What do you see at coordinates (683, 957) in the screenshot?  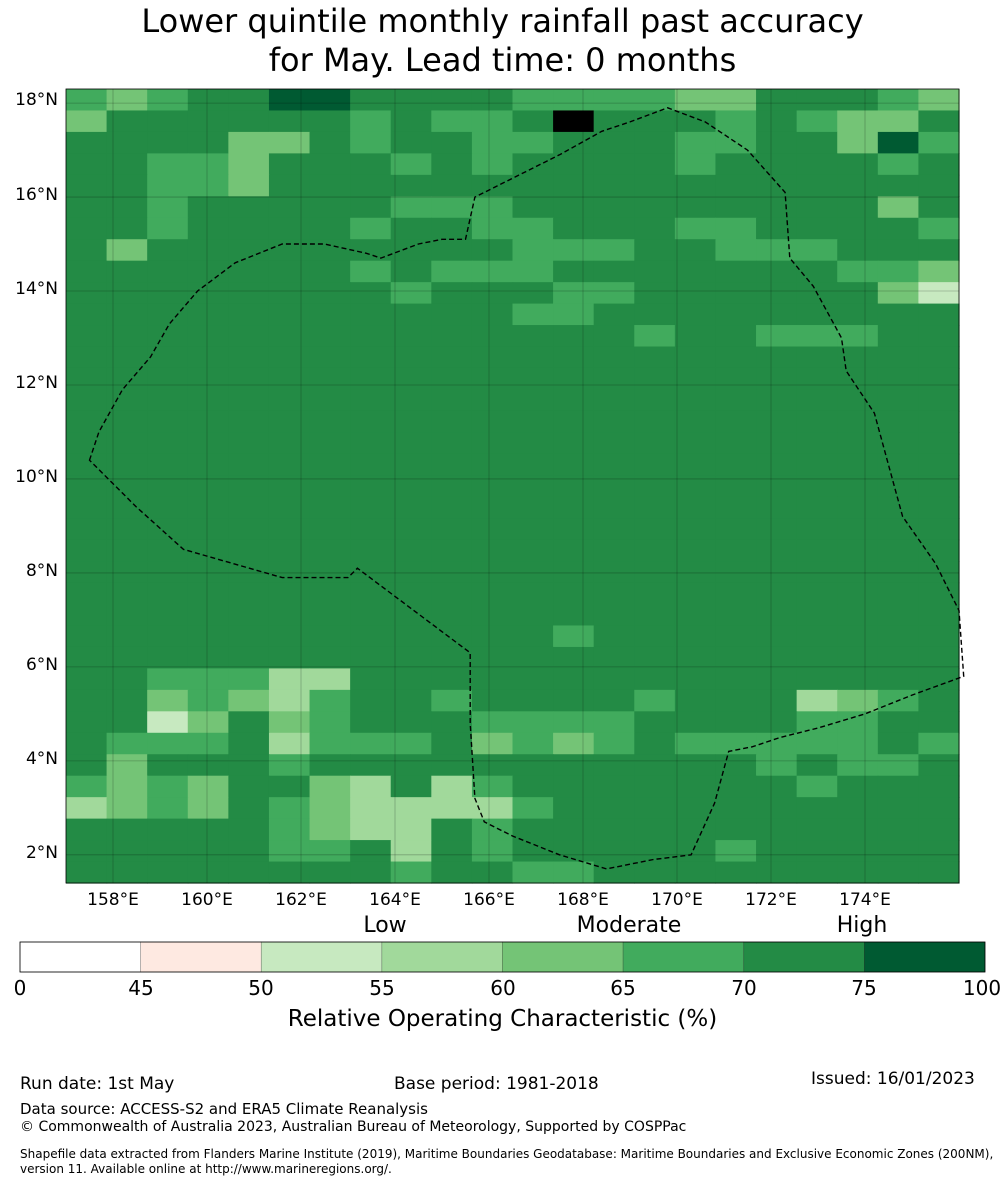 I see `colorbar-segment` at bounding box center [683, 957].